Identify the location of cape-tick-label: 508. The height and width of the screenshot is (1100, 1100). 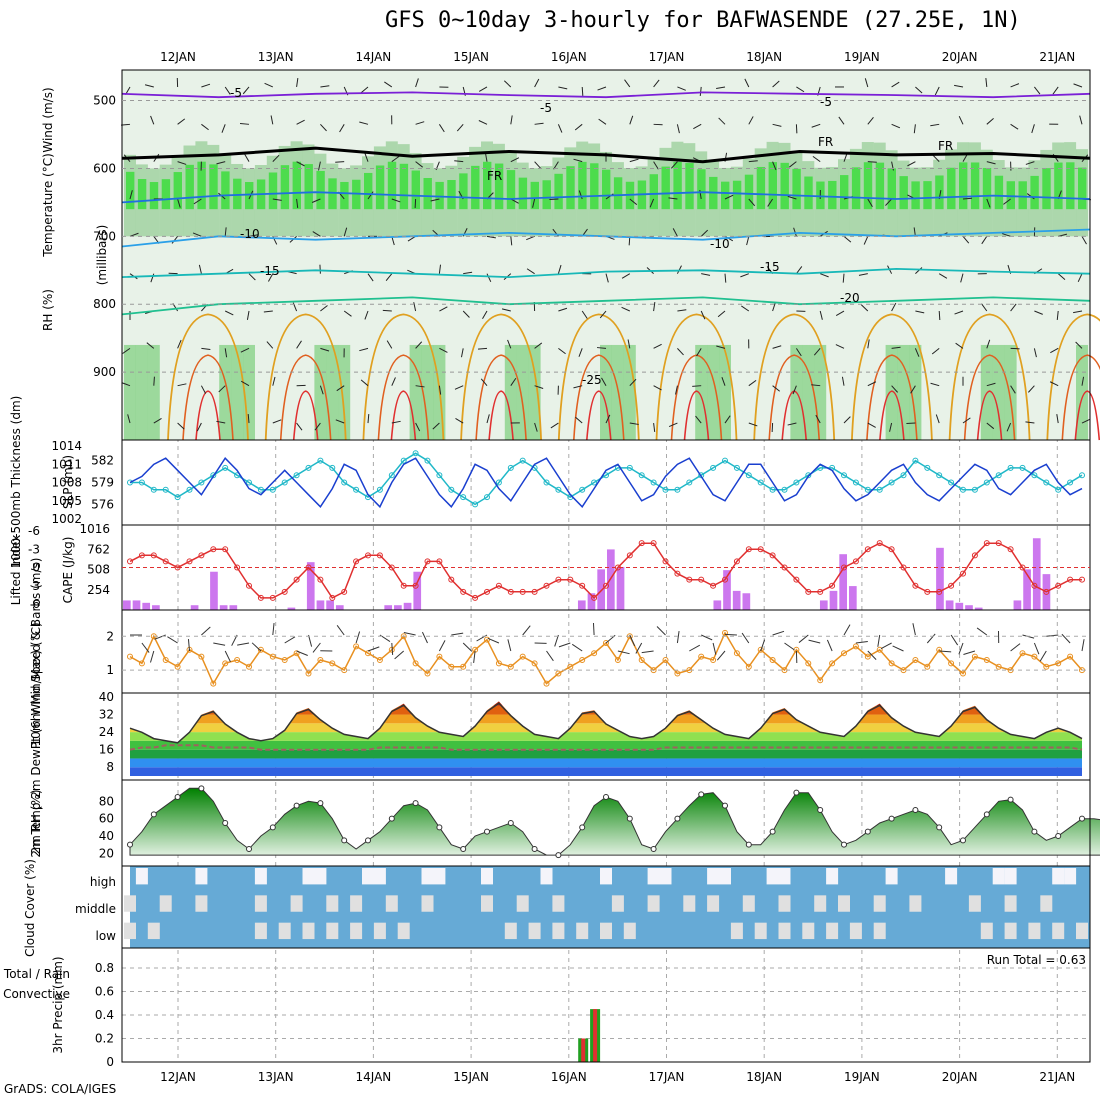
(98, 570).